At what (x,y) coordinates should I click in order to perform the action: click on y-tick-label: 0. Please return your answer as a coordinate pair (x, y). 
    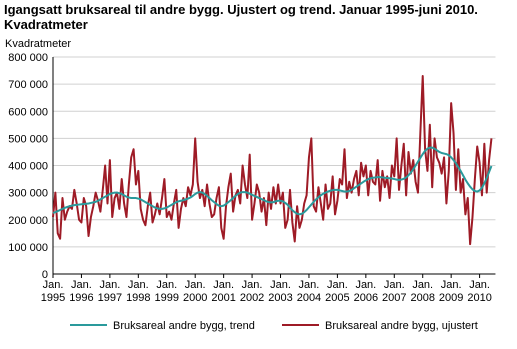
    Looking at the image, I should click on (45, 275).